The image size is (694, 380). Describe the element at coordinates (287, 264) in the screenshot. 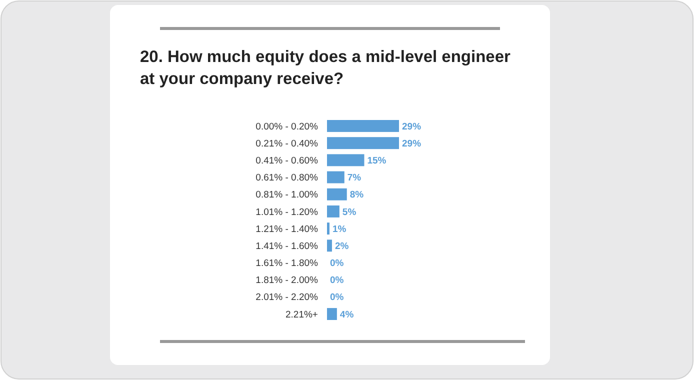

I see `y-tick-label: 1.61% - 1.80%` at that location.